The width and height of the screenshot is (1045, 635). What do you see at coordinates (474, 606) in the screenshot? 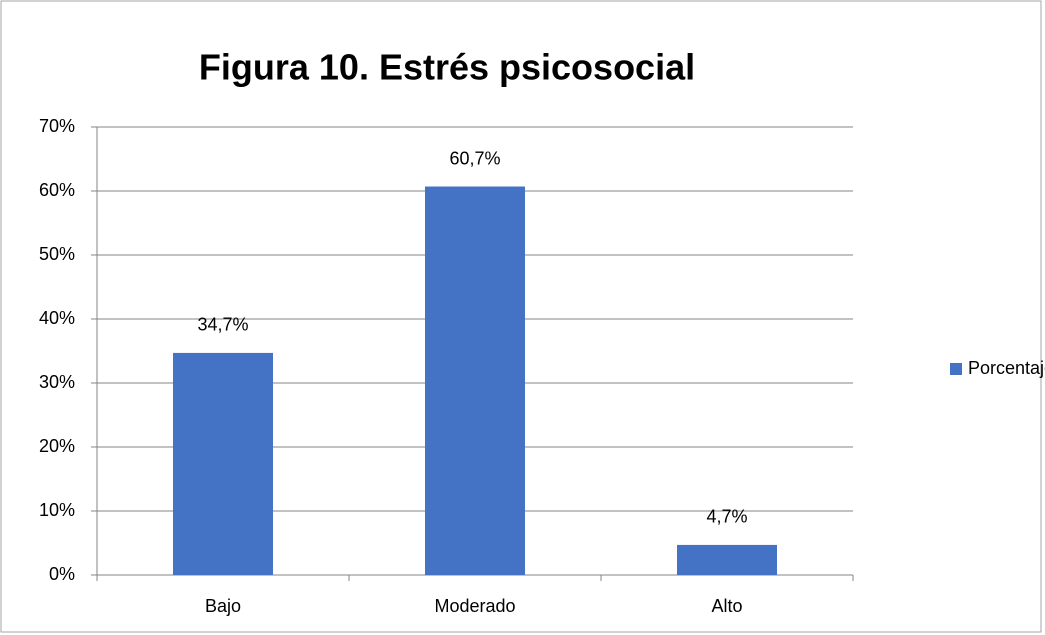
I see `x-tick-label: Moderado` at bounding box center [474, 606].